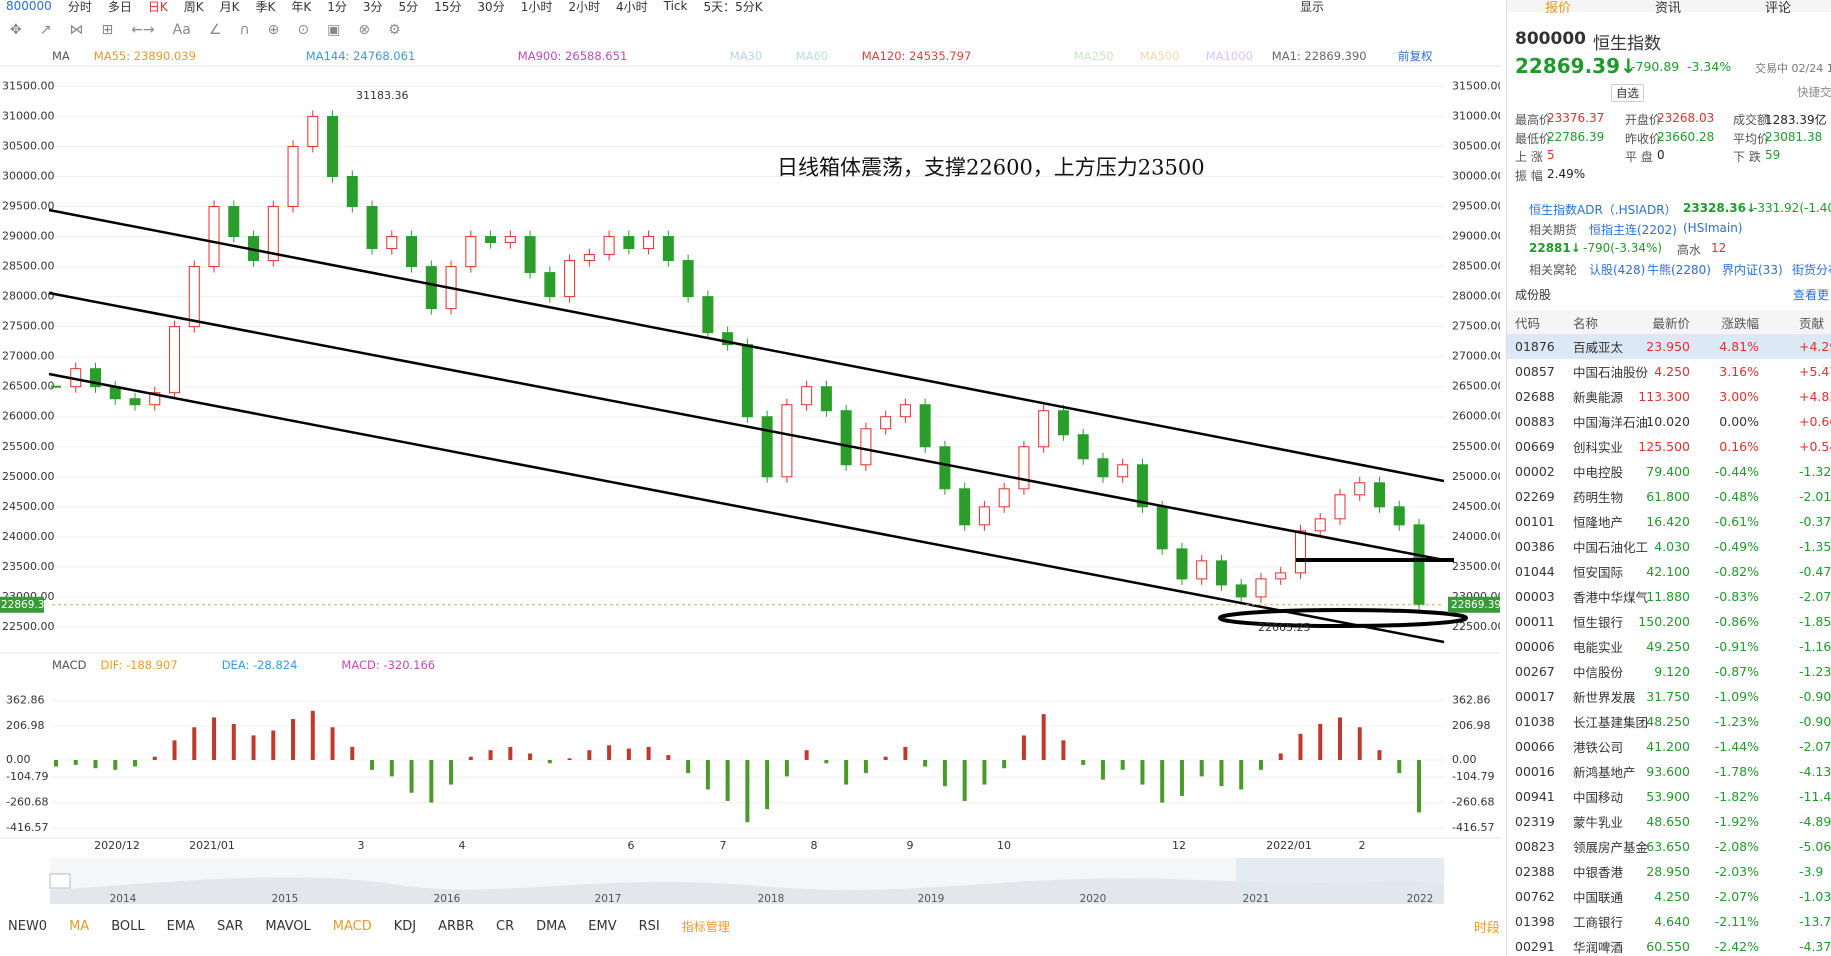 This screenshot has height=956, width=1831. I want to click on more-link: 查看更, so click(1811, 295).